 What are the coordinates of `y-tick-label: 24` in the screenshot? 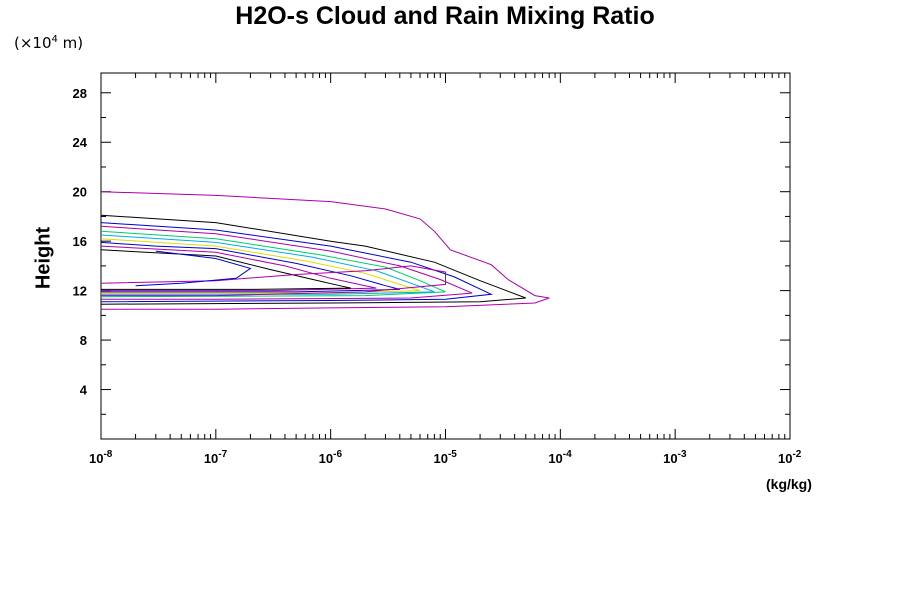 It's located at (80, 142).